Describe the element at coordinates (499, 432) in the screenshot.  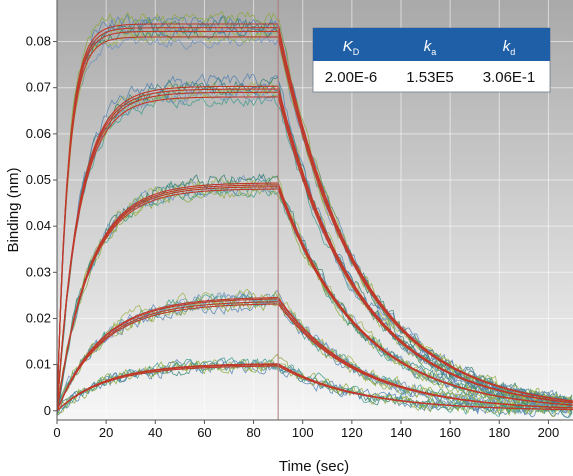
I see `x-tick-label-9: 180` at that location.